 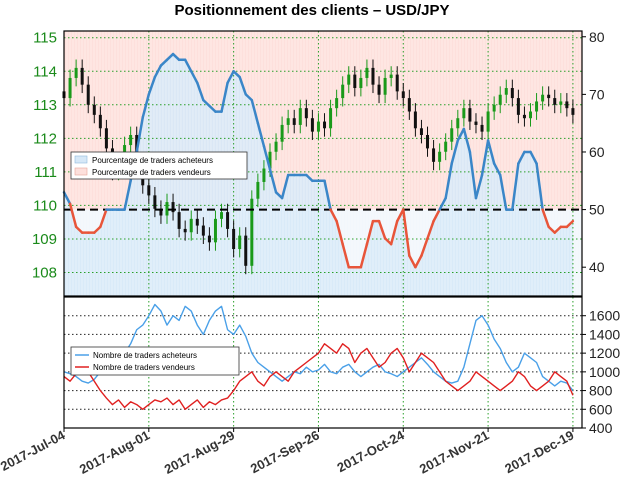 What do you see at coordinates (371, 451) in the screenshot?
I see `x-axis-tick-label: 2017-Oct-24` at bounding box center [371, 451].